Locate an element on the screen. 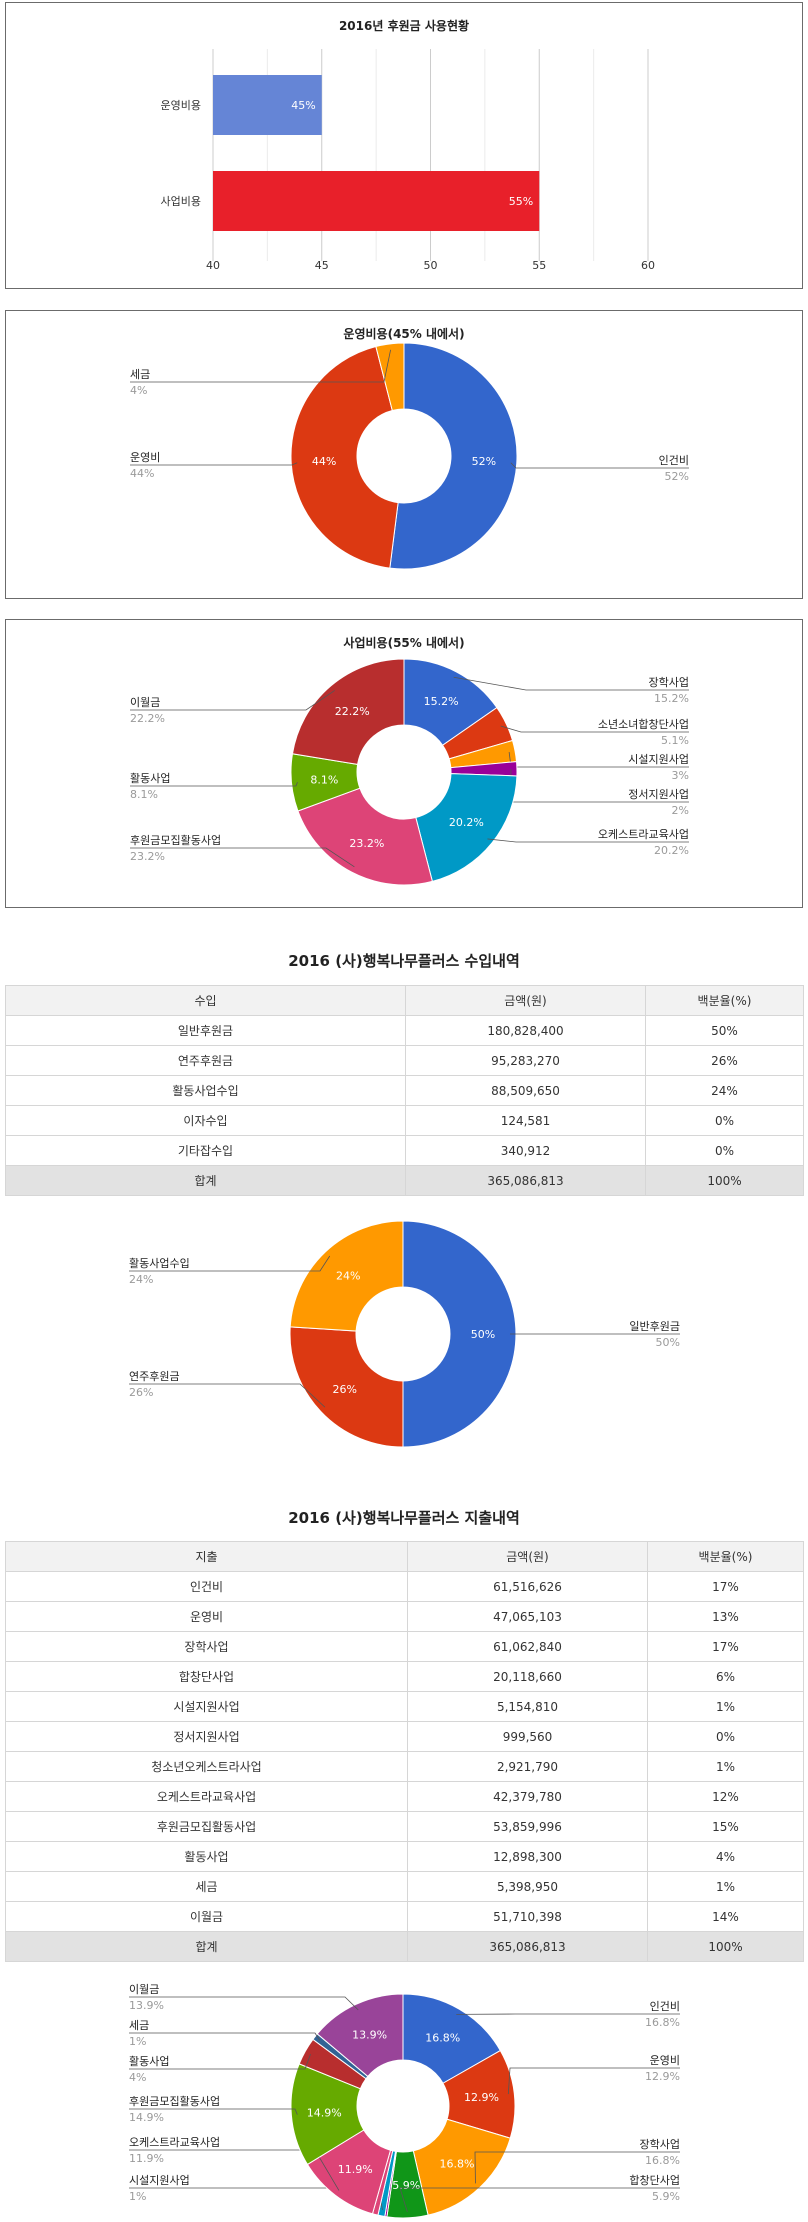 The height and width of the screenshot is (2222, 808). expense-cell-amount: 2,921,790 is located at coordinates (528, 1767).